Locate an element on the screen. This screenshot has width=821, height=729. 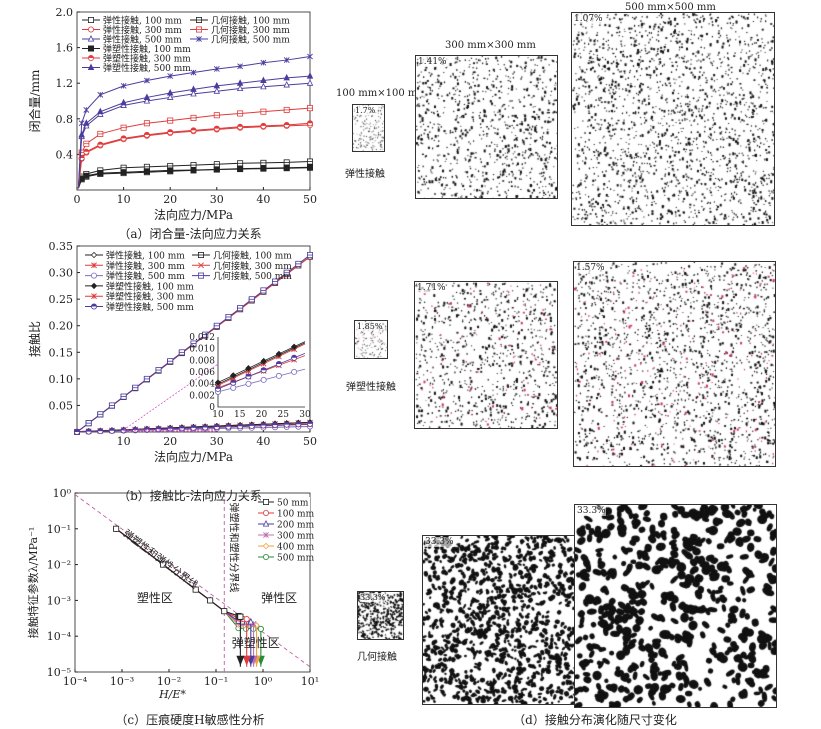
chart-c-ylabel: 接触特征参数λ/MPa⁻¹ is located at coordinates (33, 583).